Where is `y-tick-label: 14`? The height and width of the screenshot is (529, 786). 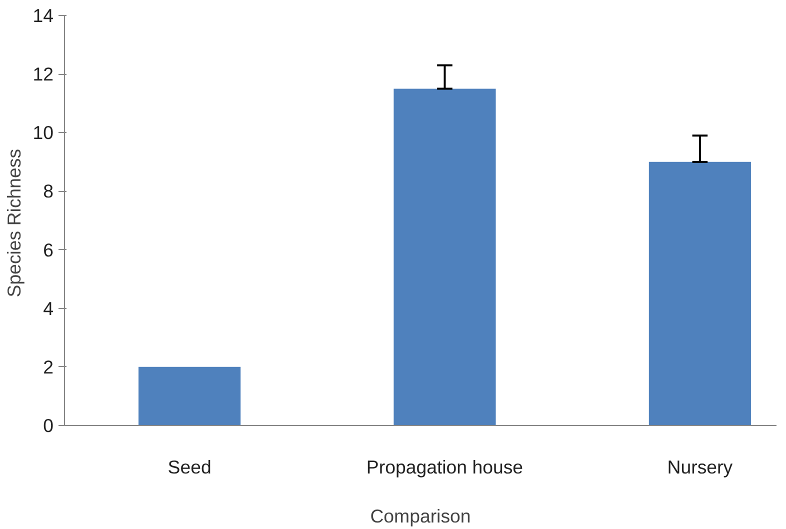
y-tick-label: 14 is located at coordinates (43, 15).